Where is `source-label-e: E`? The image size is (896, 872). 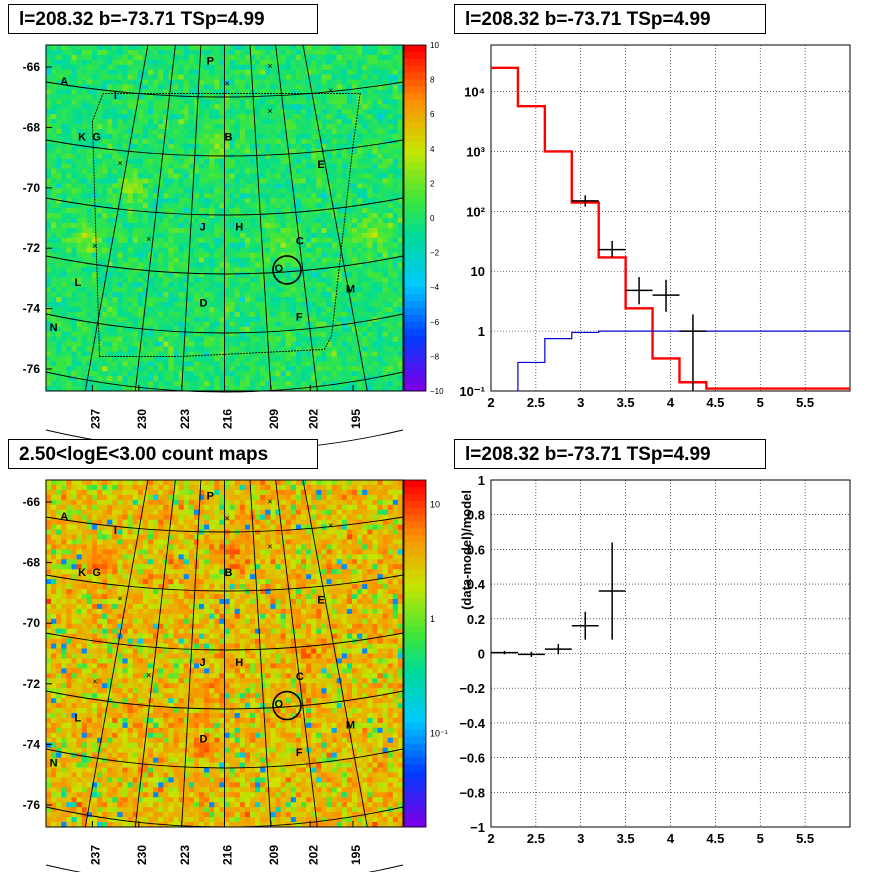 source-label-e: E is located at coordinates (320, 165).